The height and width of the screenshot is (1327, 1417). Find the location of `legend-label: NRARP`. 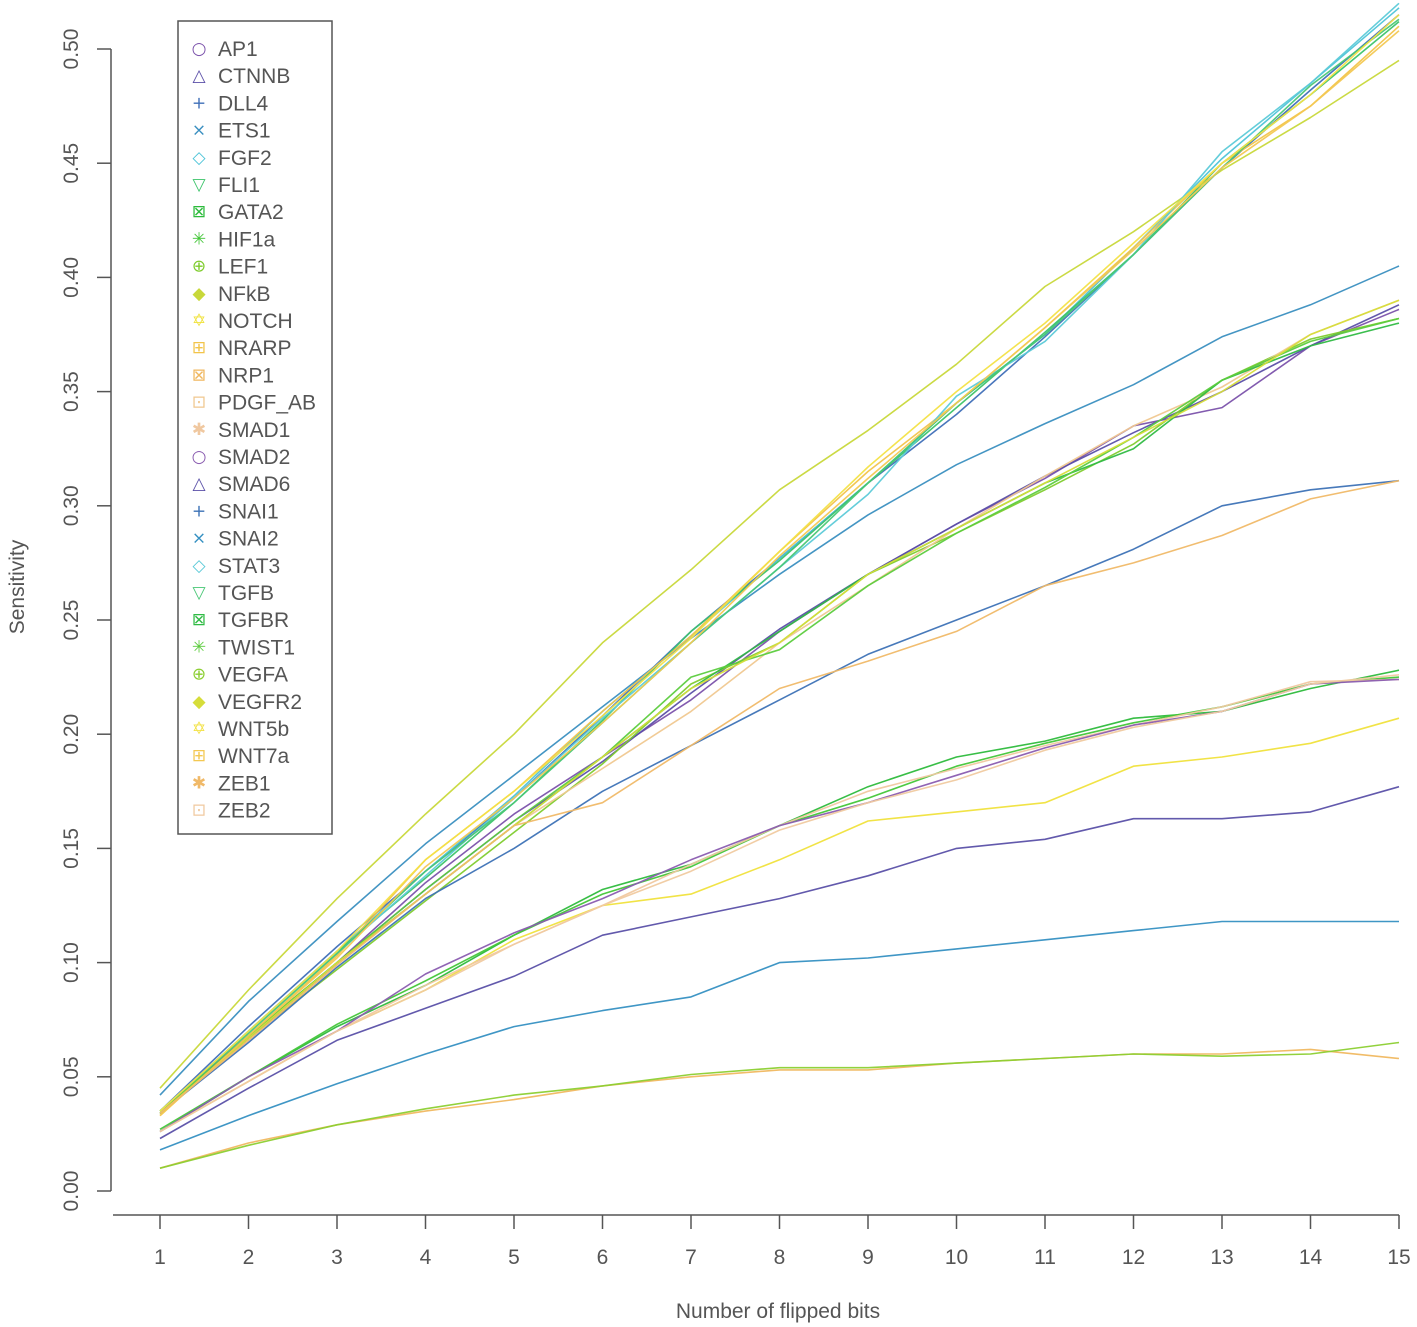

legend-label: NRARP is located at coordinates (255, 348).